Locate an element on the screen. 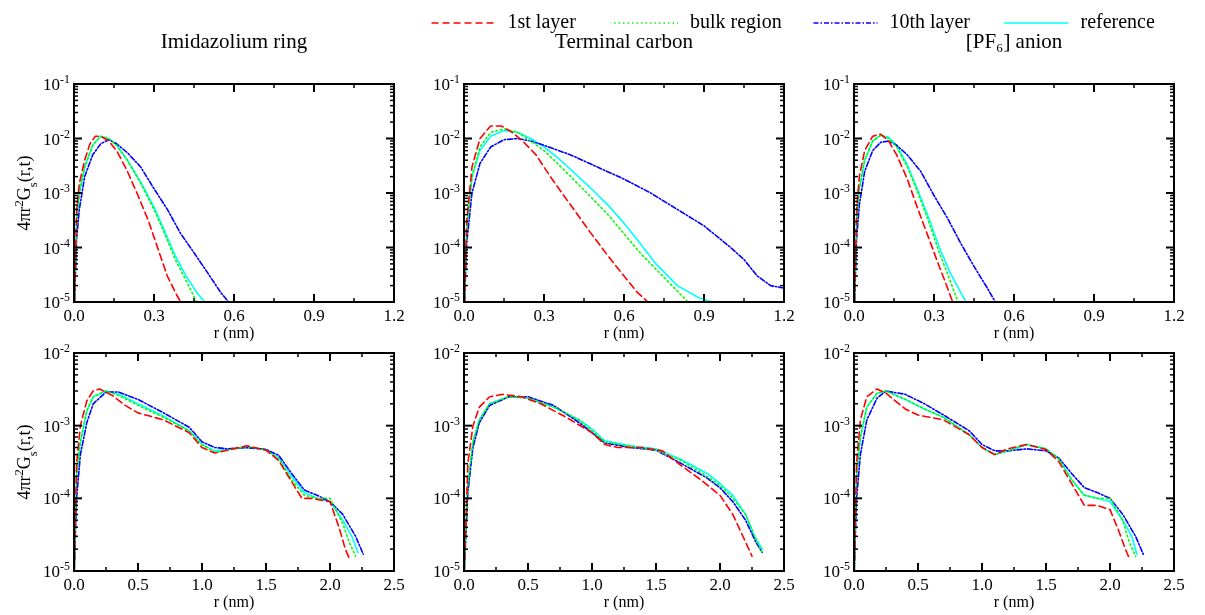 The height and width of the screenshot is (615, 1205). legend-label: reference is located at coordinates (1117, 21).